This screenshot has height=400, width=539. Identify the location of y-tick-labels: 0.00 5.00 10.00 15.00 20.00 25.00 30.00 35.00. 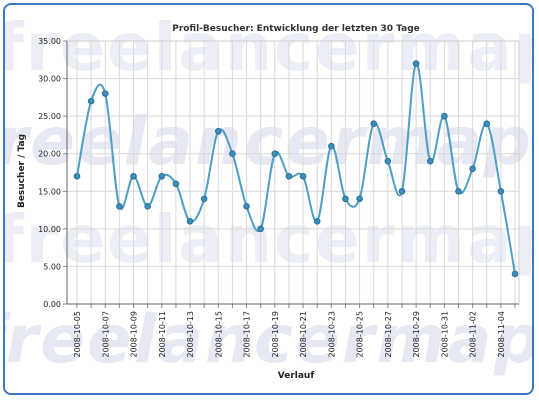
(49, 173).